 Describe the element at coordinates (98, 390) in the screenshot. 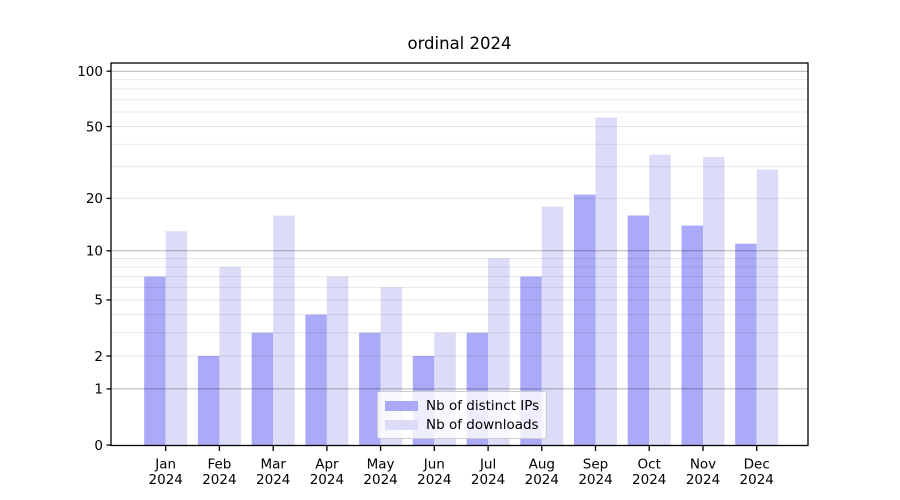

I see `y-tick-label: 1` at that location.